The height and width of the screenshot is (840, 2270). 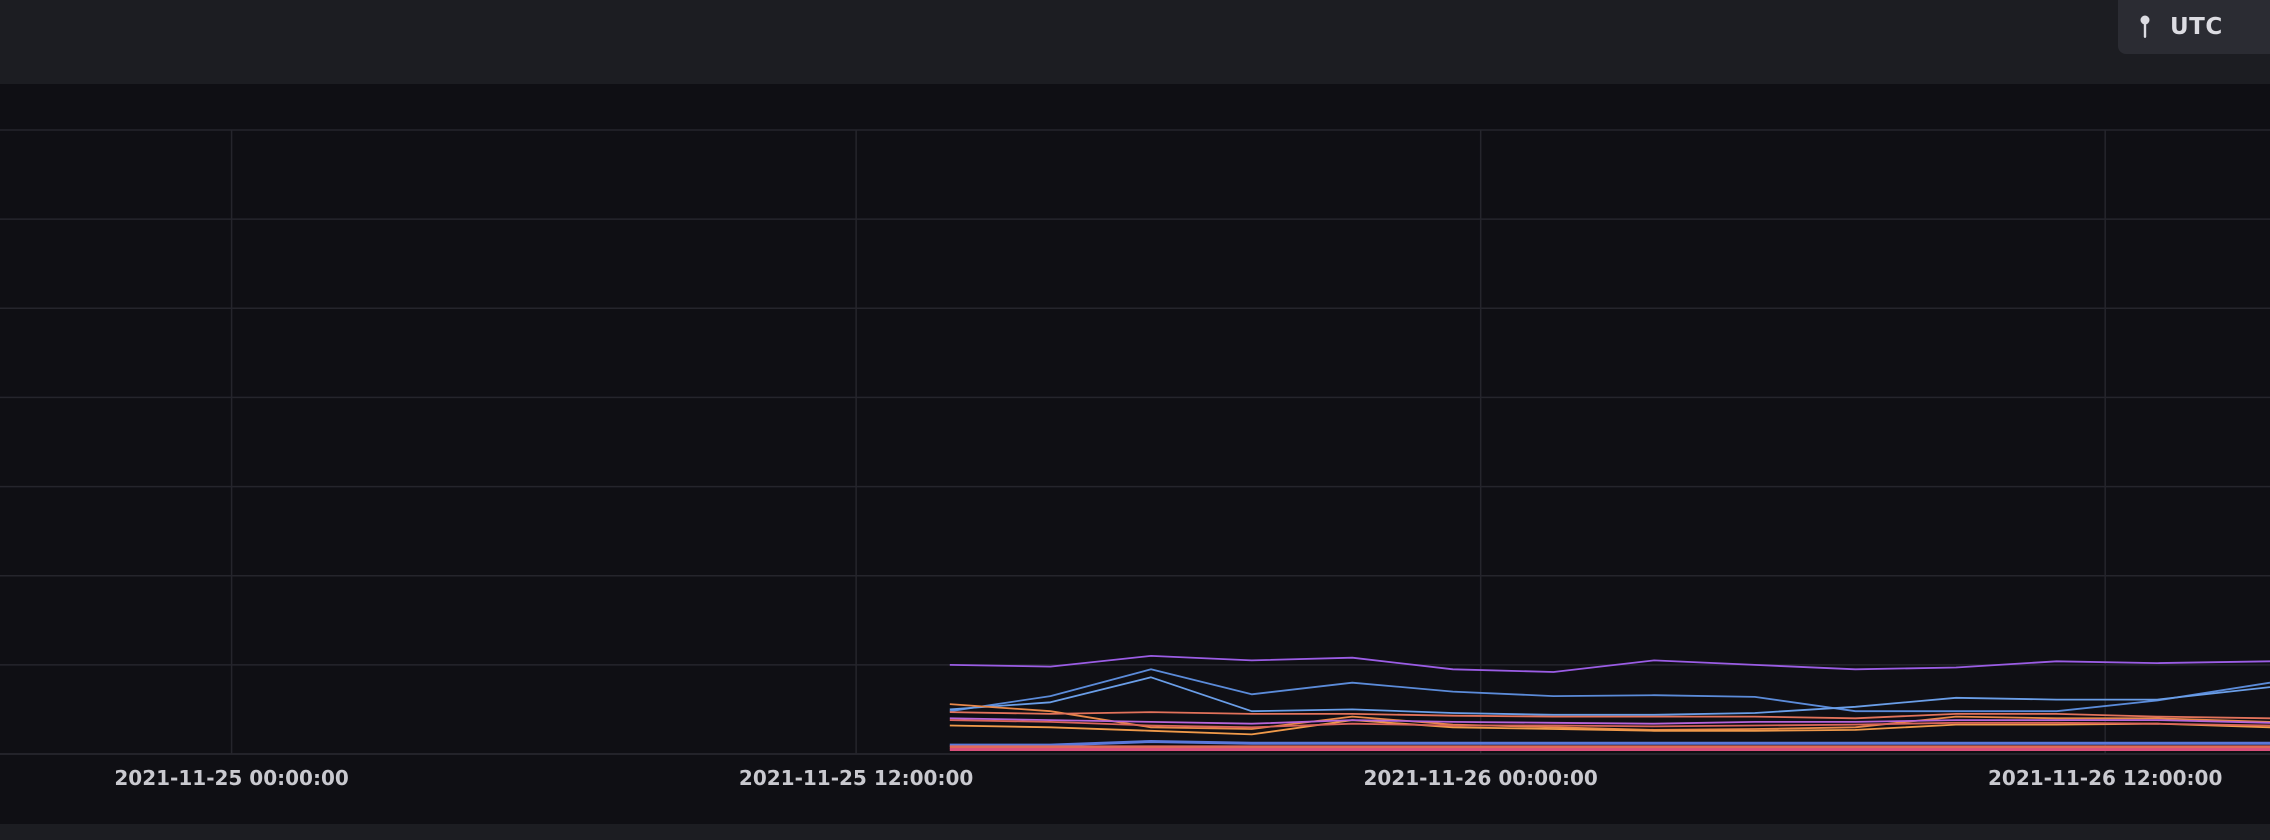 What do you see at coordinates (1135, 832) in the screenshot?
I see `bottom-bar` at bounding box center [1135, 832].